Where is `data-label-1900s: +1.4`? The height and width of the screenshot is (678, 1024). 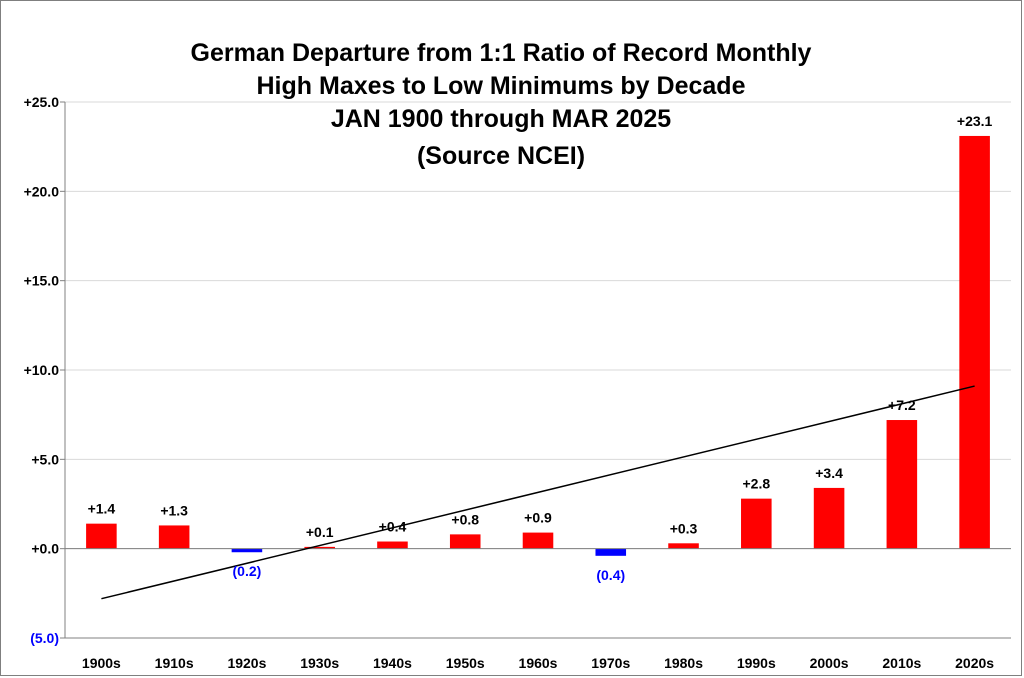 data-label-1900s: +1.4 is located at coordinates (102, 509).